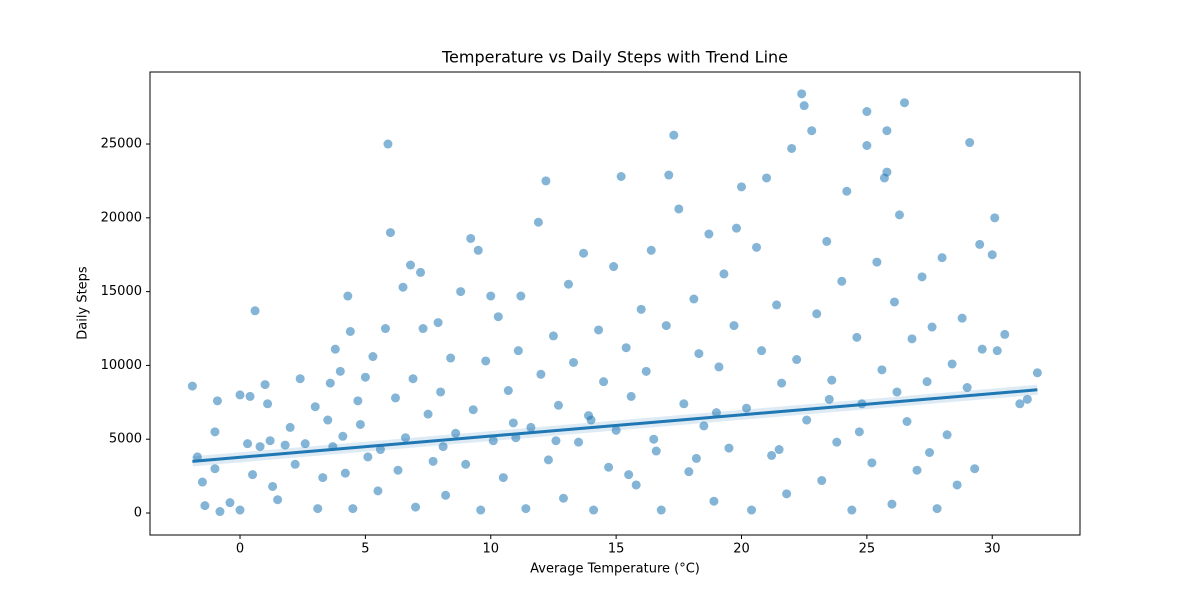 This screenshot has width=1200, height=600. I want to click on x-tick-label: 0, so click(240, 549).